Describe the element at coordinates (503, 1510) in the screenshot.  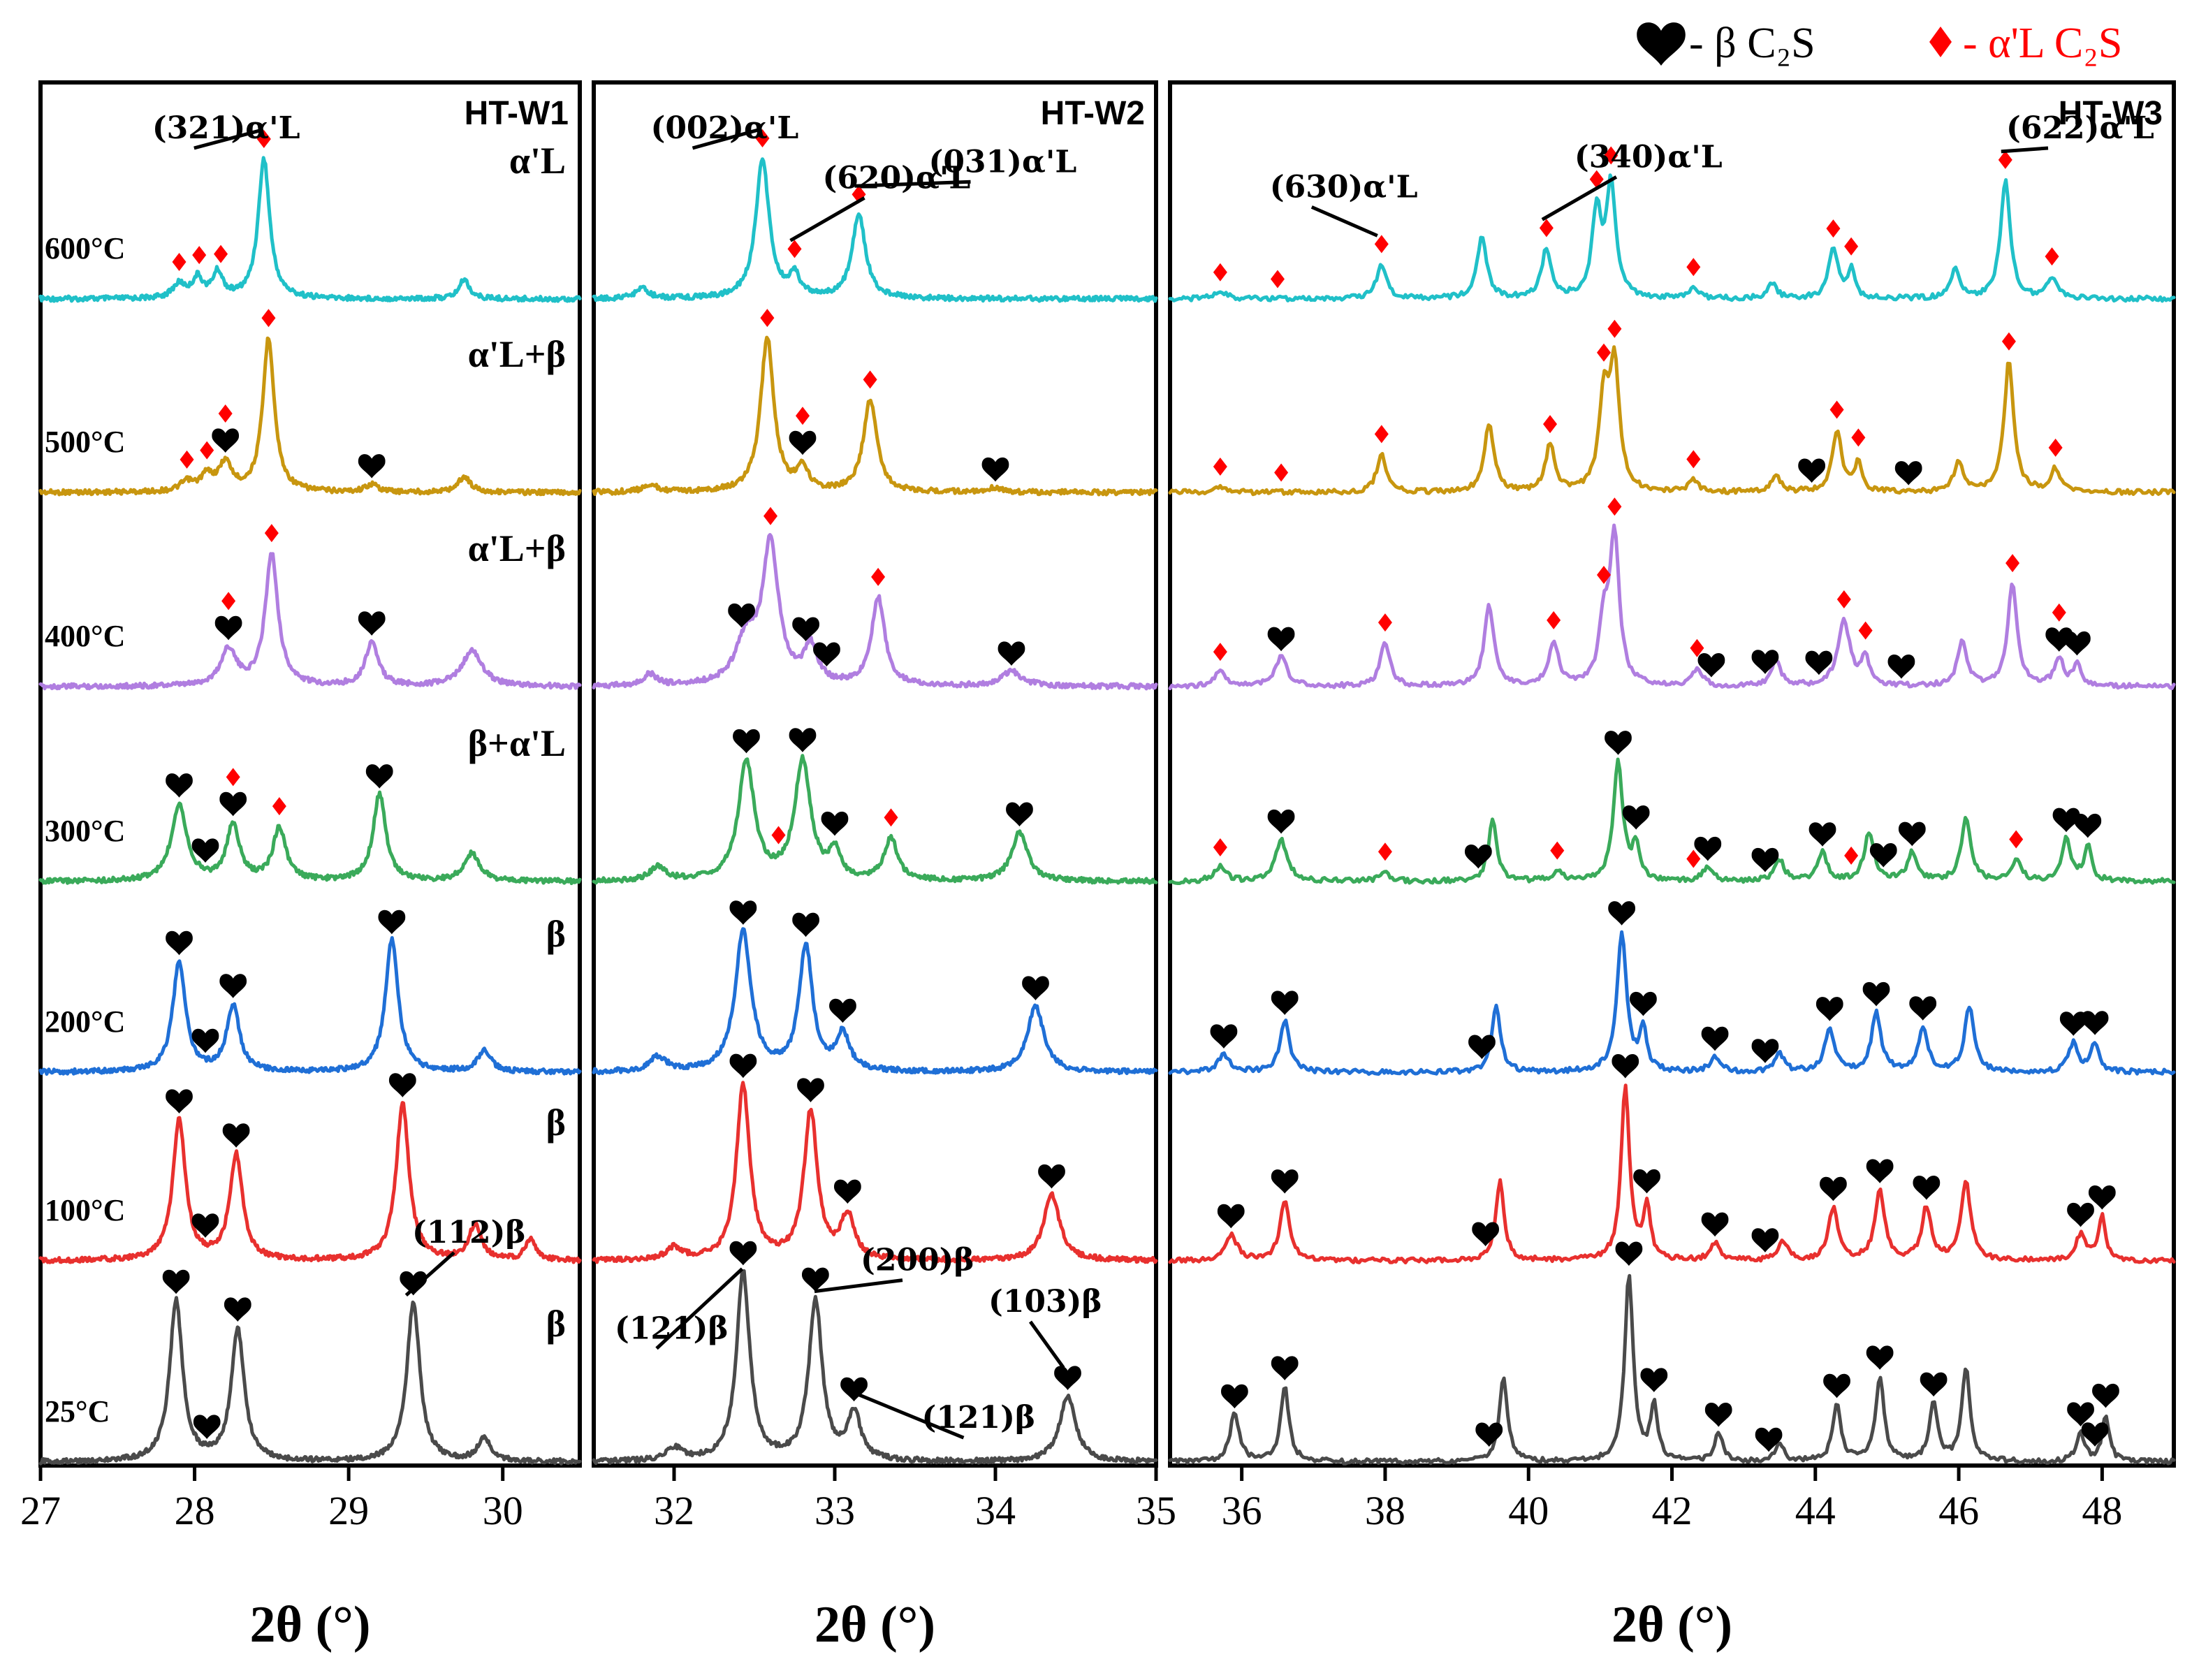
I see `x-tick-label: 30` at that location.